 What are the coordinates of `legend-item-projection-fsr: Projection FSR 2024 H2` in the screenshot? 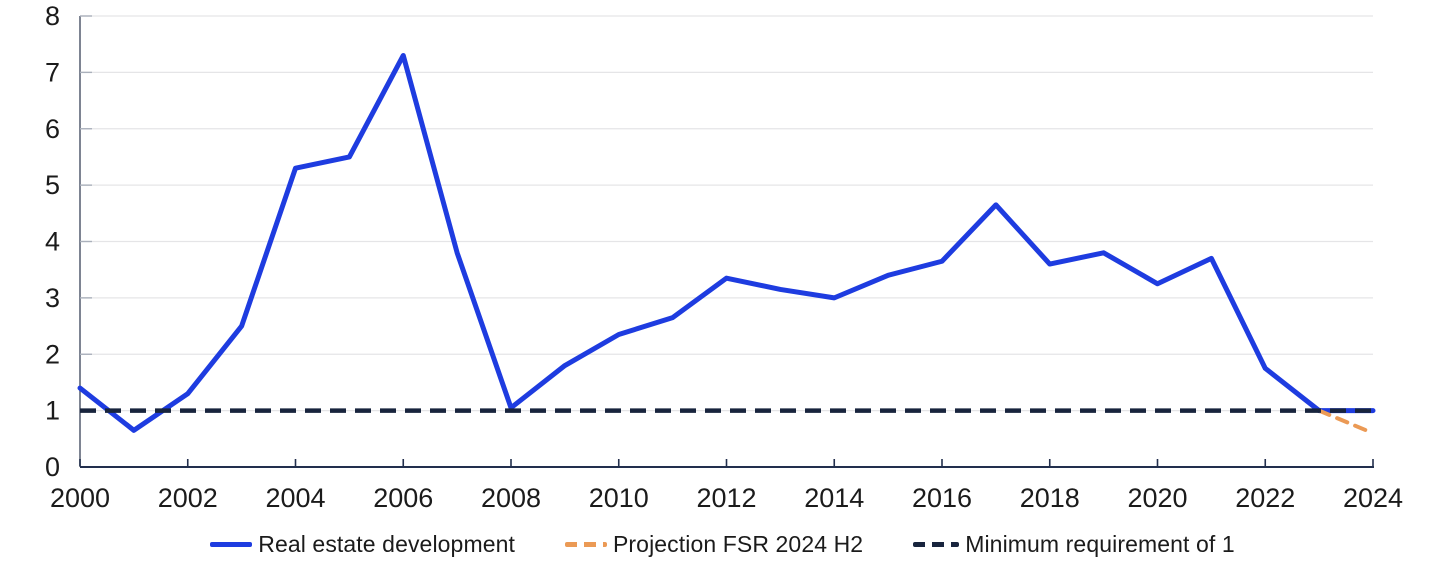 It's located at (714, 543).